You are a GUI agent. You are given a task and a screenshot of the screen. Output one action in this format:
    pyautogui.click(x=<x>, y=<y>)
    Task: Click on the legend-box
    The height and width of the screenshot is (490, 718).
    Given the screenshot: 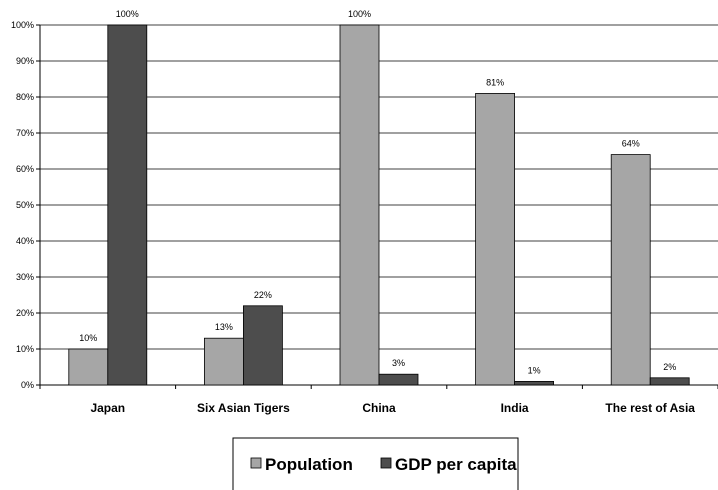 What is the action you would take?
    pyautogui.click(x=375, y=463)
    